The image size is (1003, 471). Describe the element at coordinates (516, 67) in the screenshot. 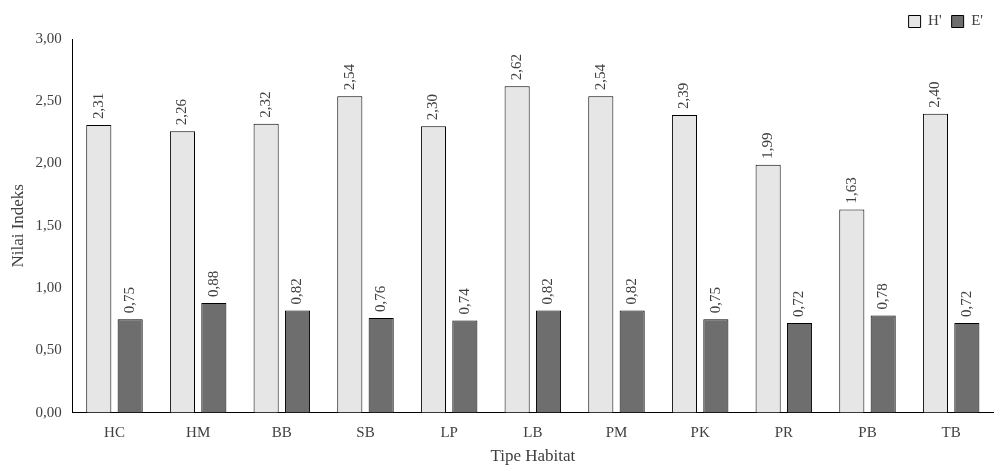

I see `data-label: 2,62` at that location.